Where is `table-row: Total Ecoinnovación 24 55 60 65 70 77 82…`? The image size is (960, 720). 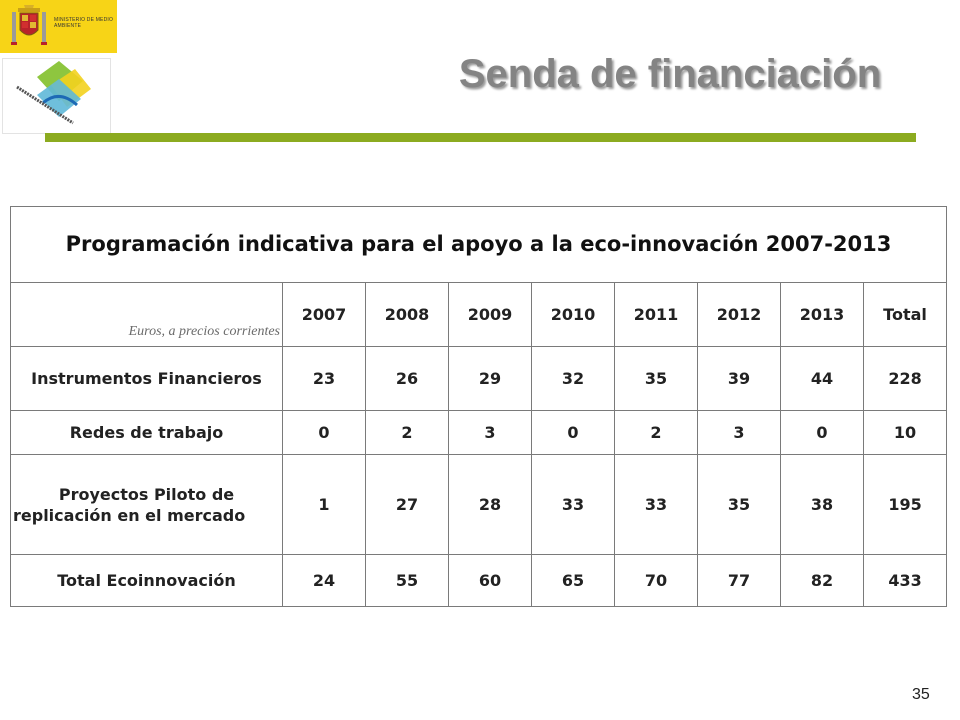
table-row: Total Ecoinnovación 24 55 60 65 70 77 82… is located at coordinates (479, 580).